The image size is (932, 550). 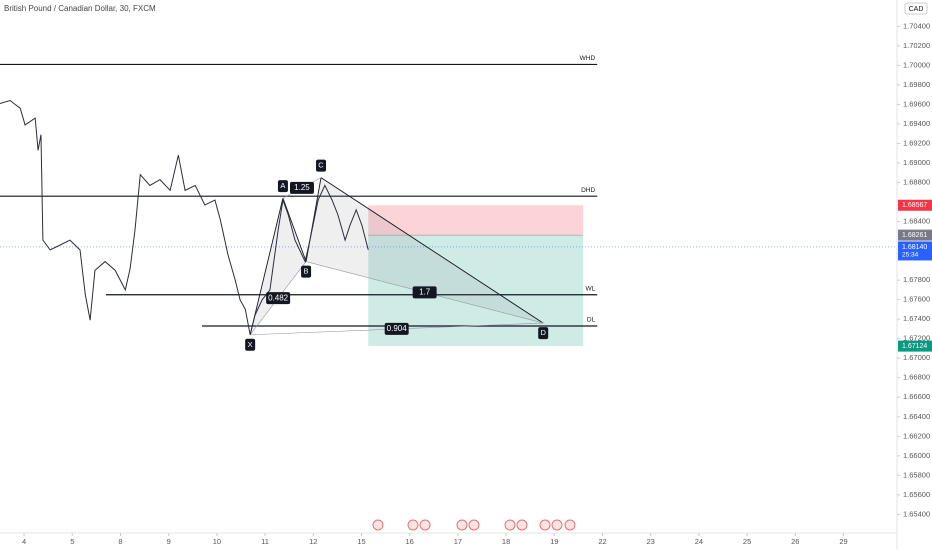 What do you see at coordinates (747, 541) in the screenshot?
I see `x-tick-label: 25` at bounding box center [747, 541].